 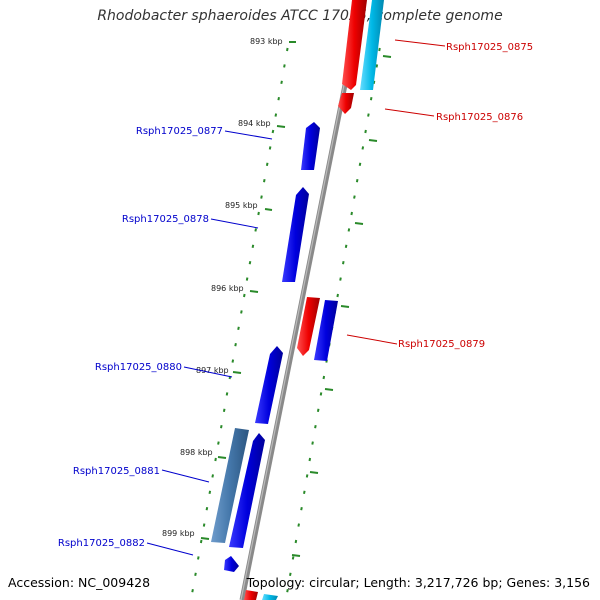 What do you see at coordinates (441, 344) in the screenshot?
I see `gene-label-0879: Rsph17025_0879` at bounding box center [441, 344].